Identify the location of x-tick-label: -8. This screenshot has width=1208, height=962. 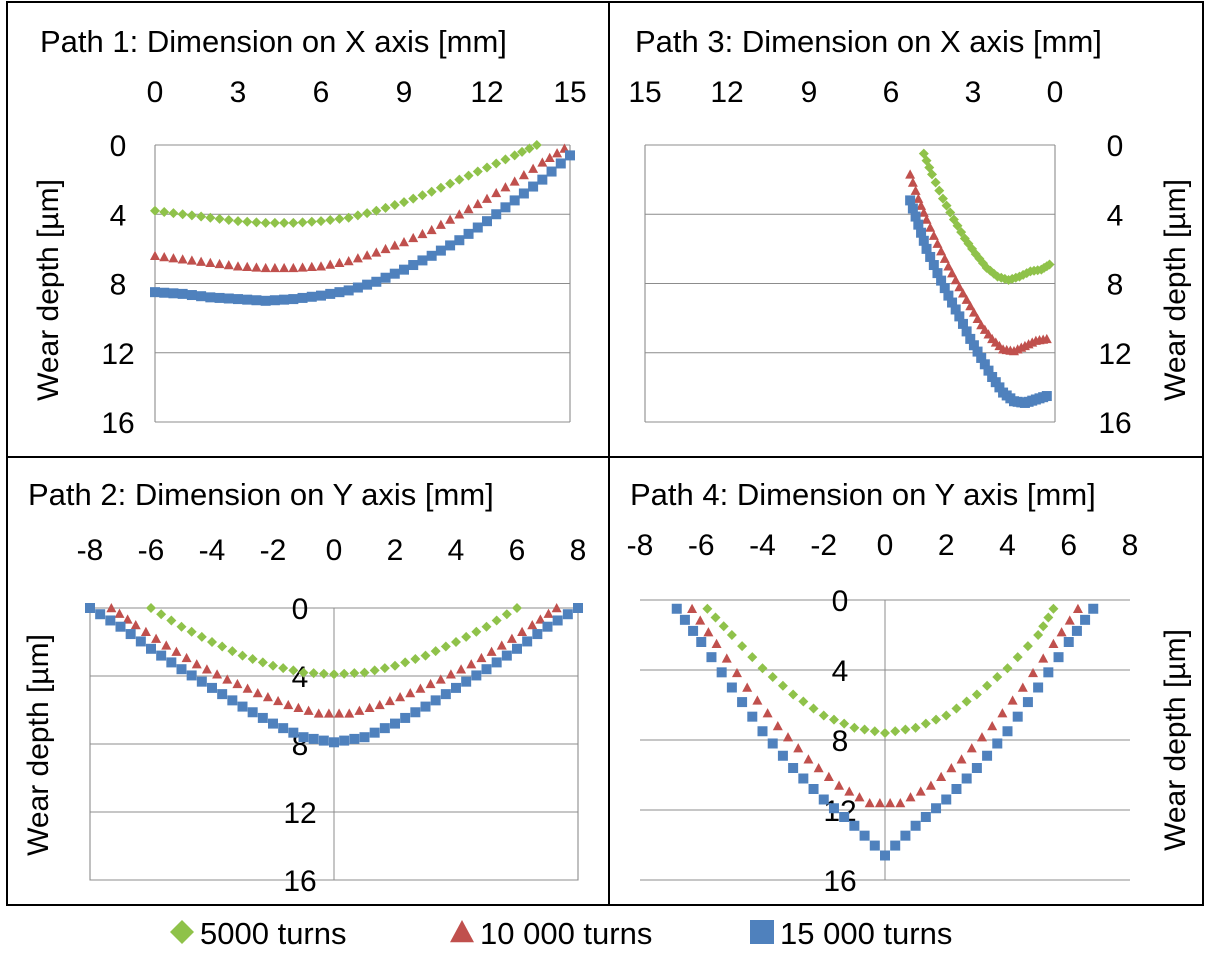
(640, 545).